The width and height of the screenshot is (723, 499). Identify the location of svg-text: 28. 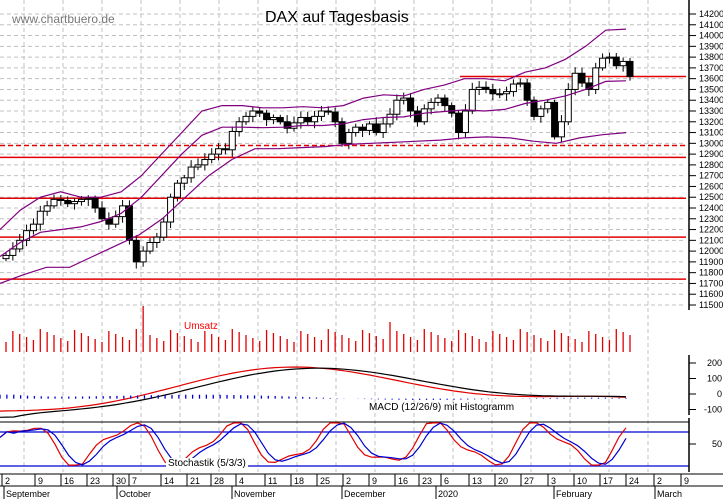
(219, 481).